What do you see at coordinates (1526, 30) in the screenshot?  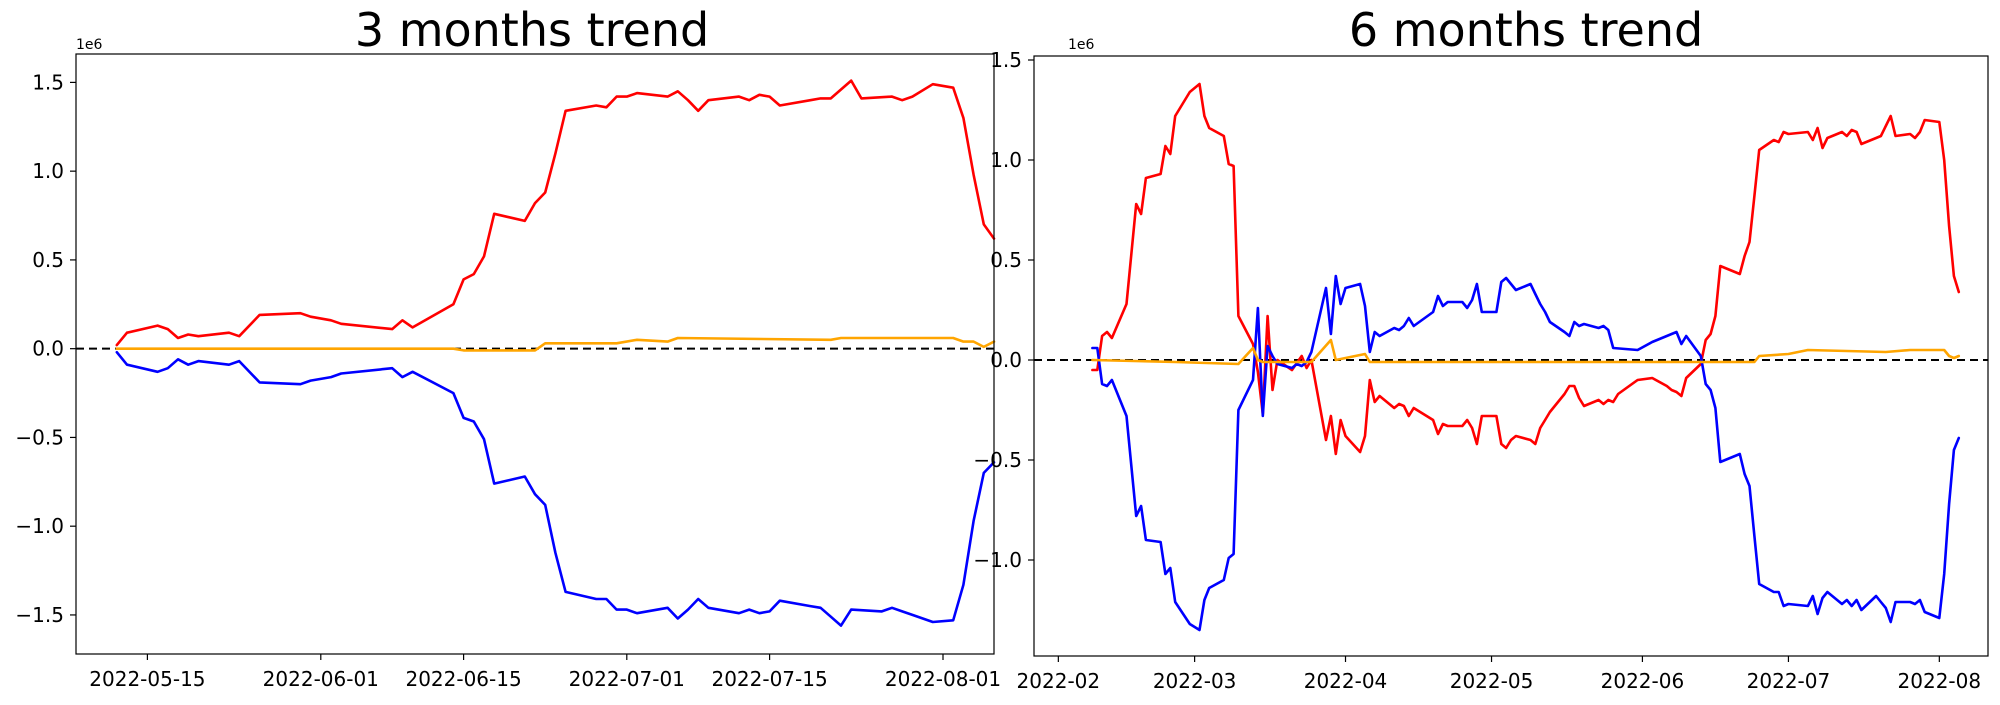 I see `chart-title: 6 months trend` at bounding box center [1526, 30].